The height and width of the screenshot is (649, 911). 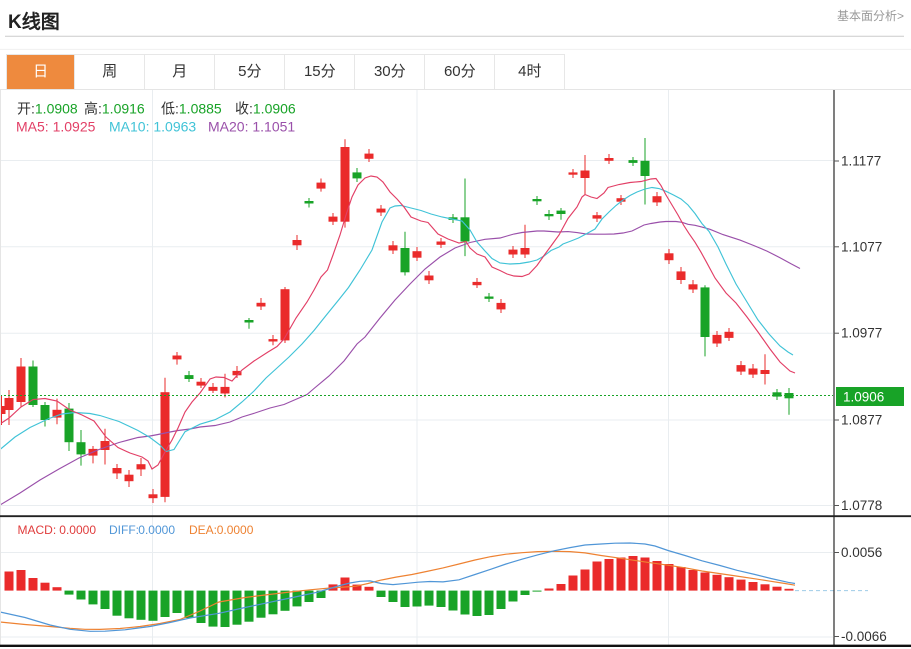 What do you see at coordinates (861, 333) in the screenshot?
I see `svg-text: 1.0977` at bounding box center [861, 333].